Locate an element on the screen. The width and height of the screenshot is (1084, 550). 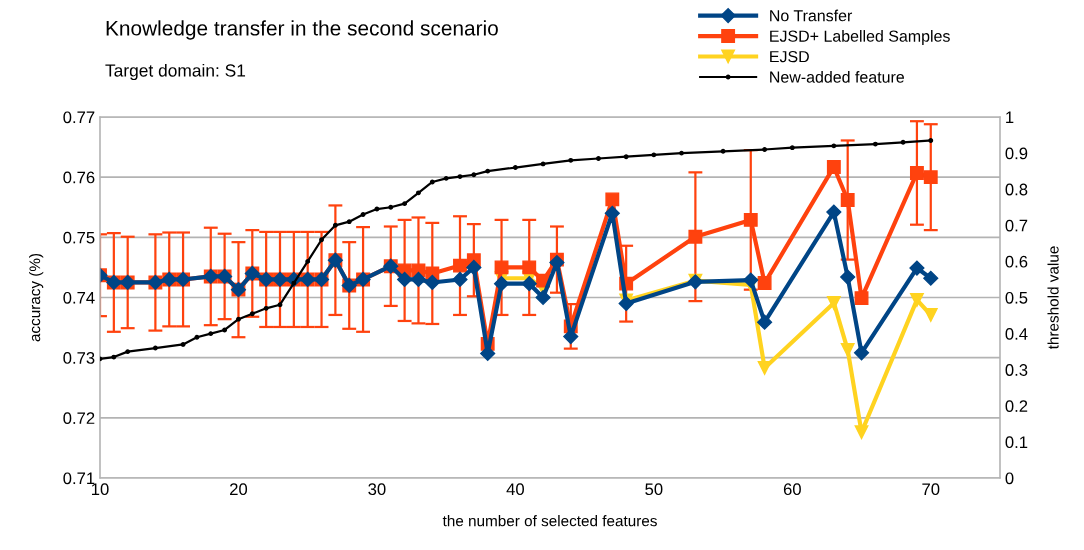
chart-subtitle: Target domain: S1 is located at coordinates (175, 72).